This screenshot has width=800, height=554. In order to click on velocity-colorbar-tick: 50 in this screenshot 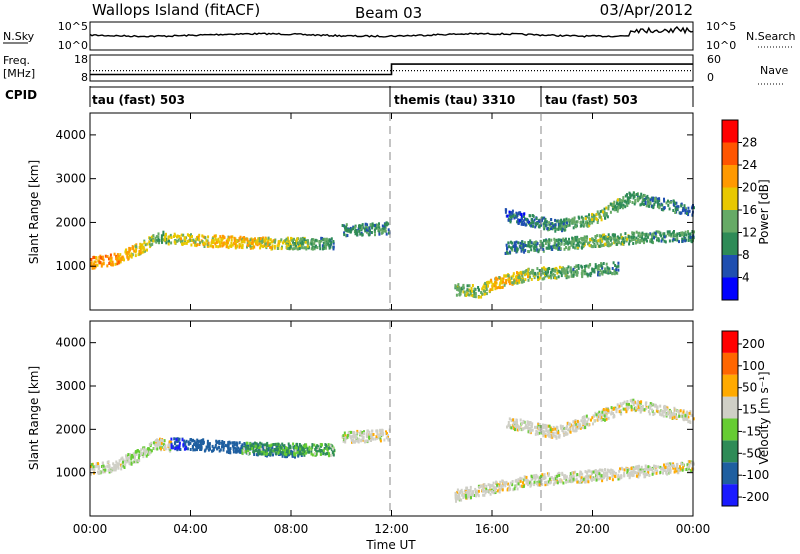, I will do `click(749, 388)`.